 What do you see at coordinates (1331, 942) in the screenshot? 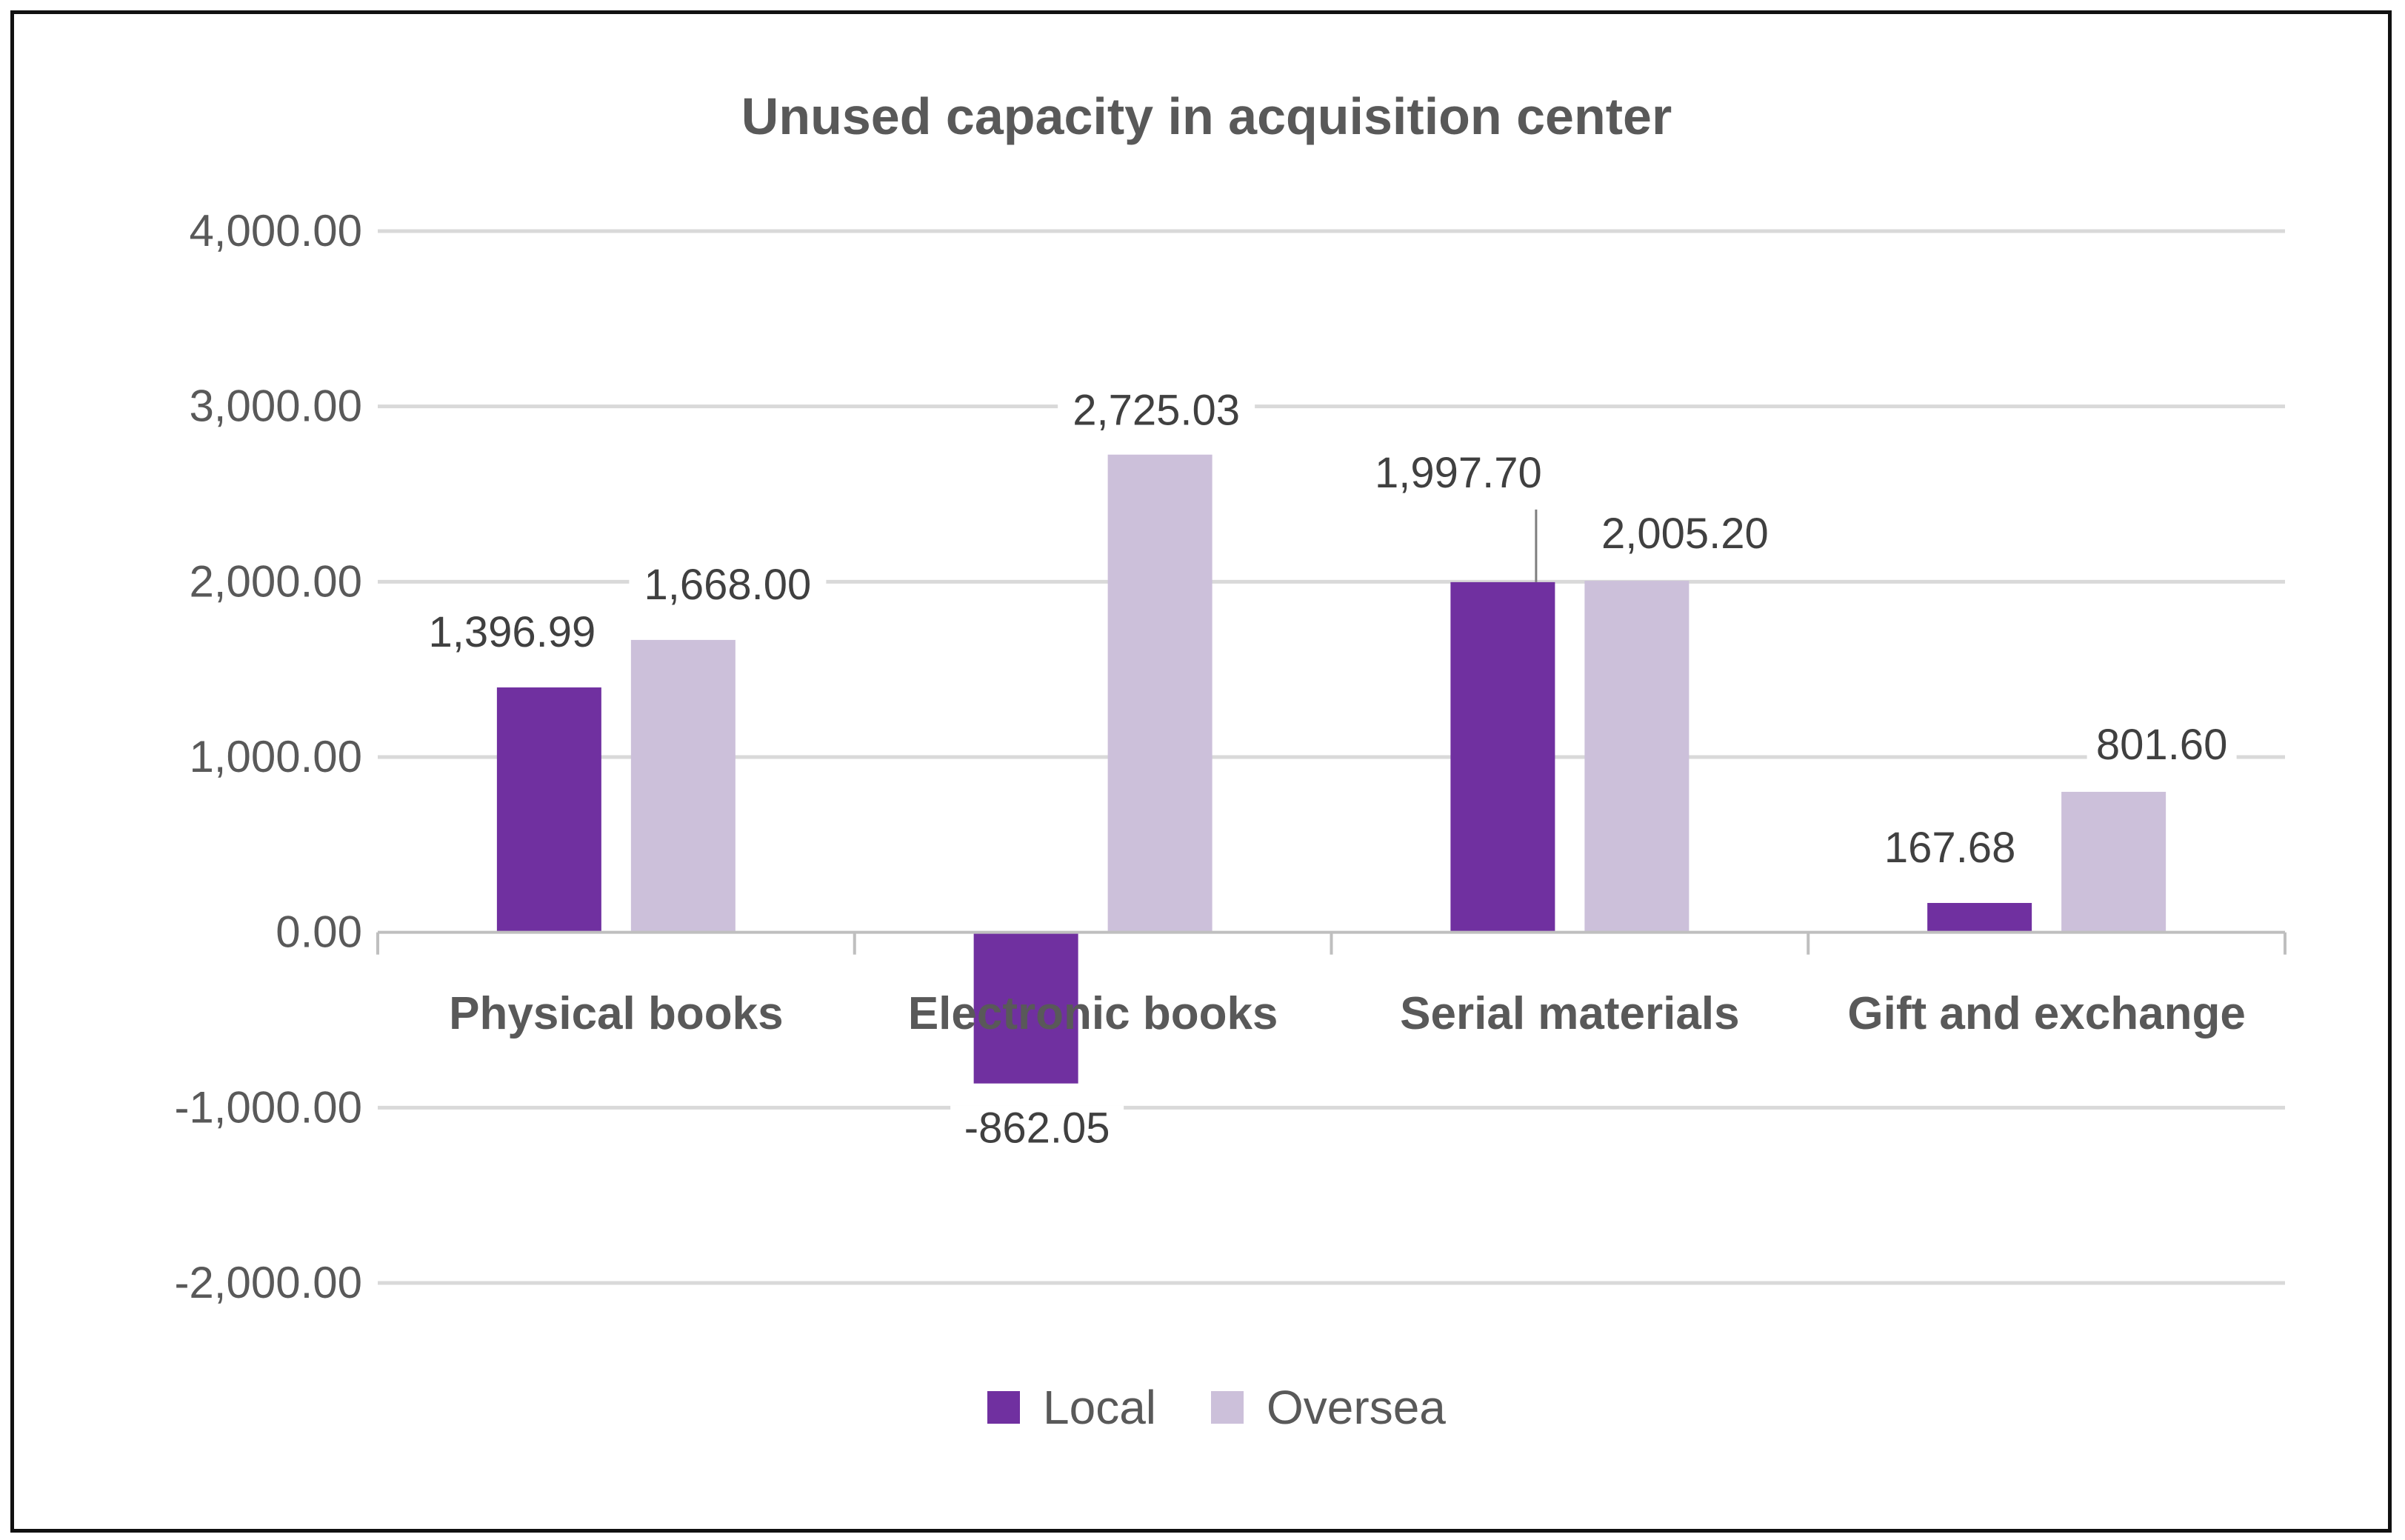
I see `x-axis` at bounding box center [1331, 942].